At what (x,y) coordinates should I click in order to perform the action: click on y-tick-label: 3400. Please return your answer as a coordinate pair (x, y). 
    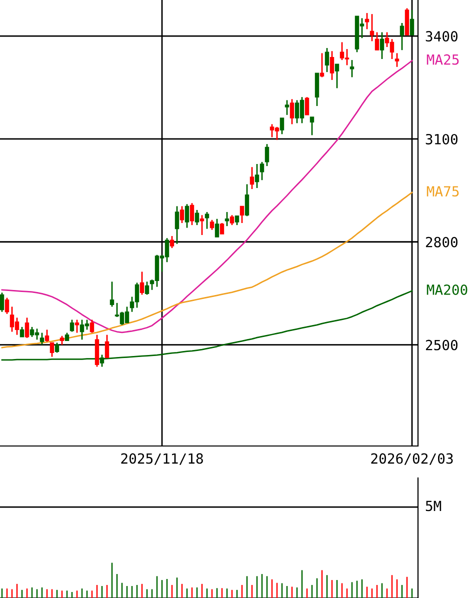
    Looking at the image, I should click on (442, 36).